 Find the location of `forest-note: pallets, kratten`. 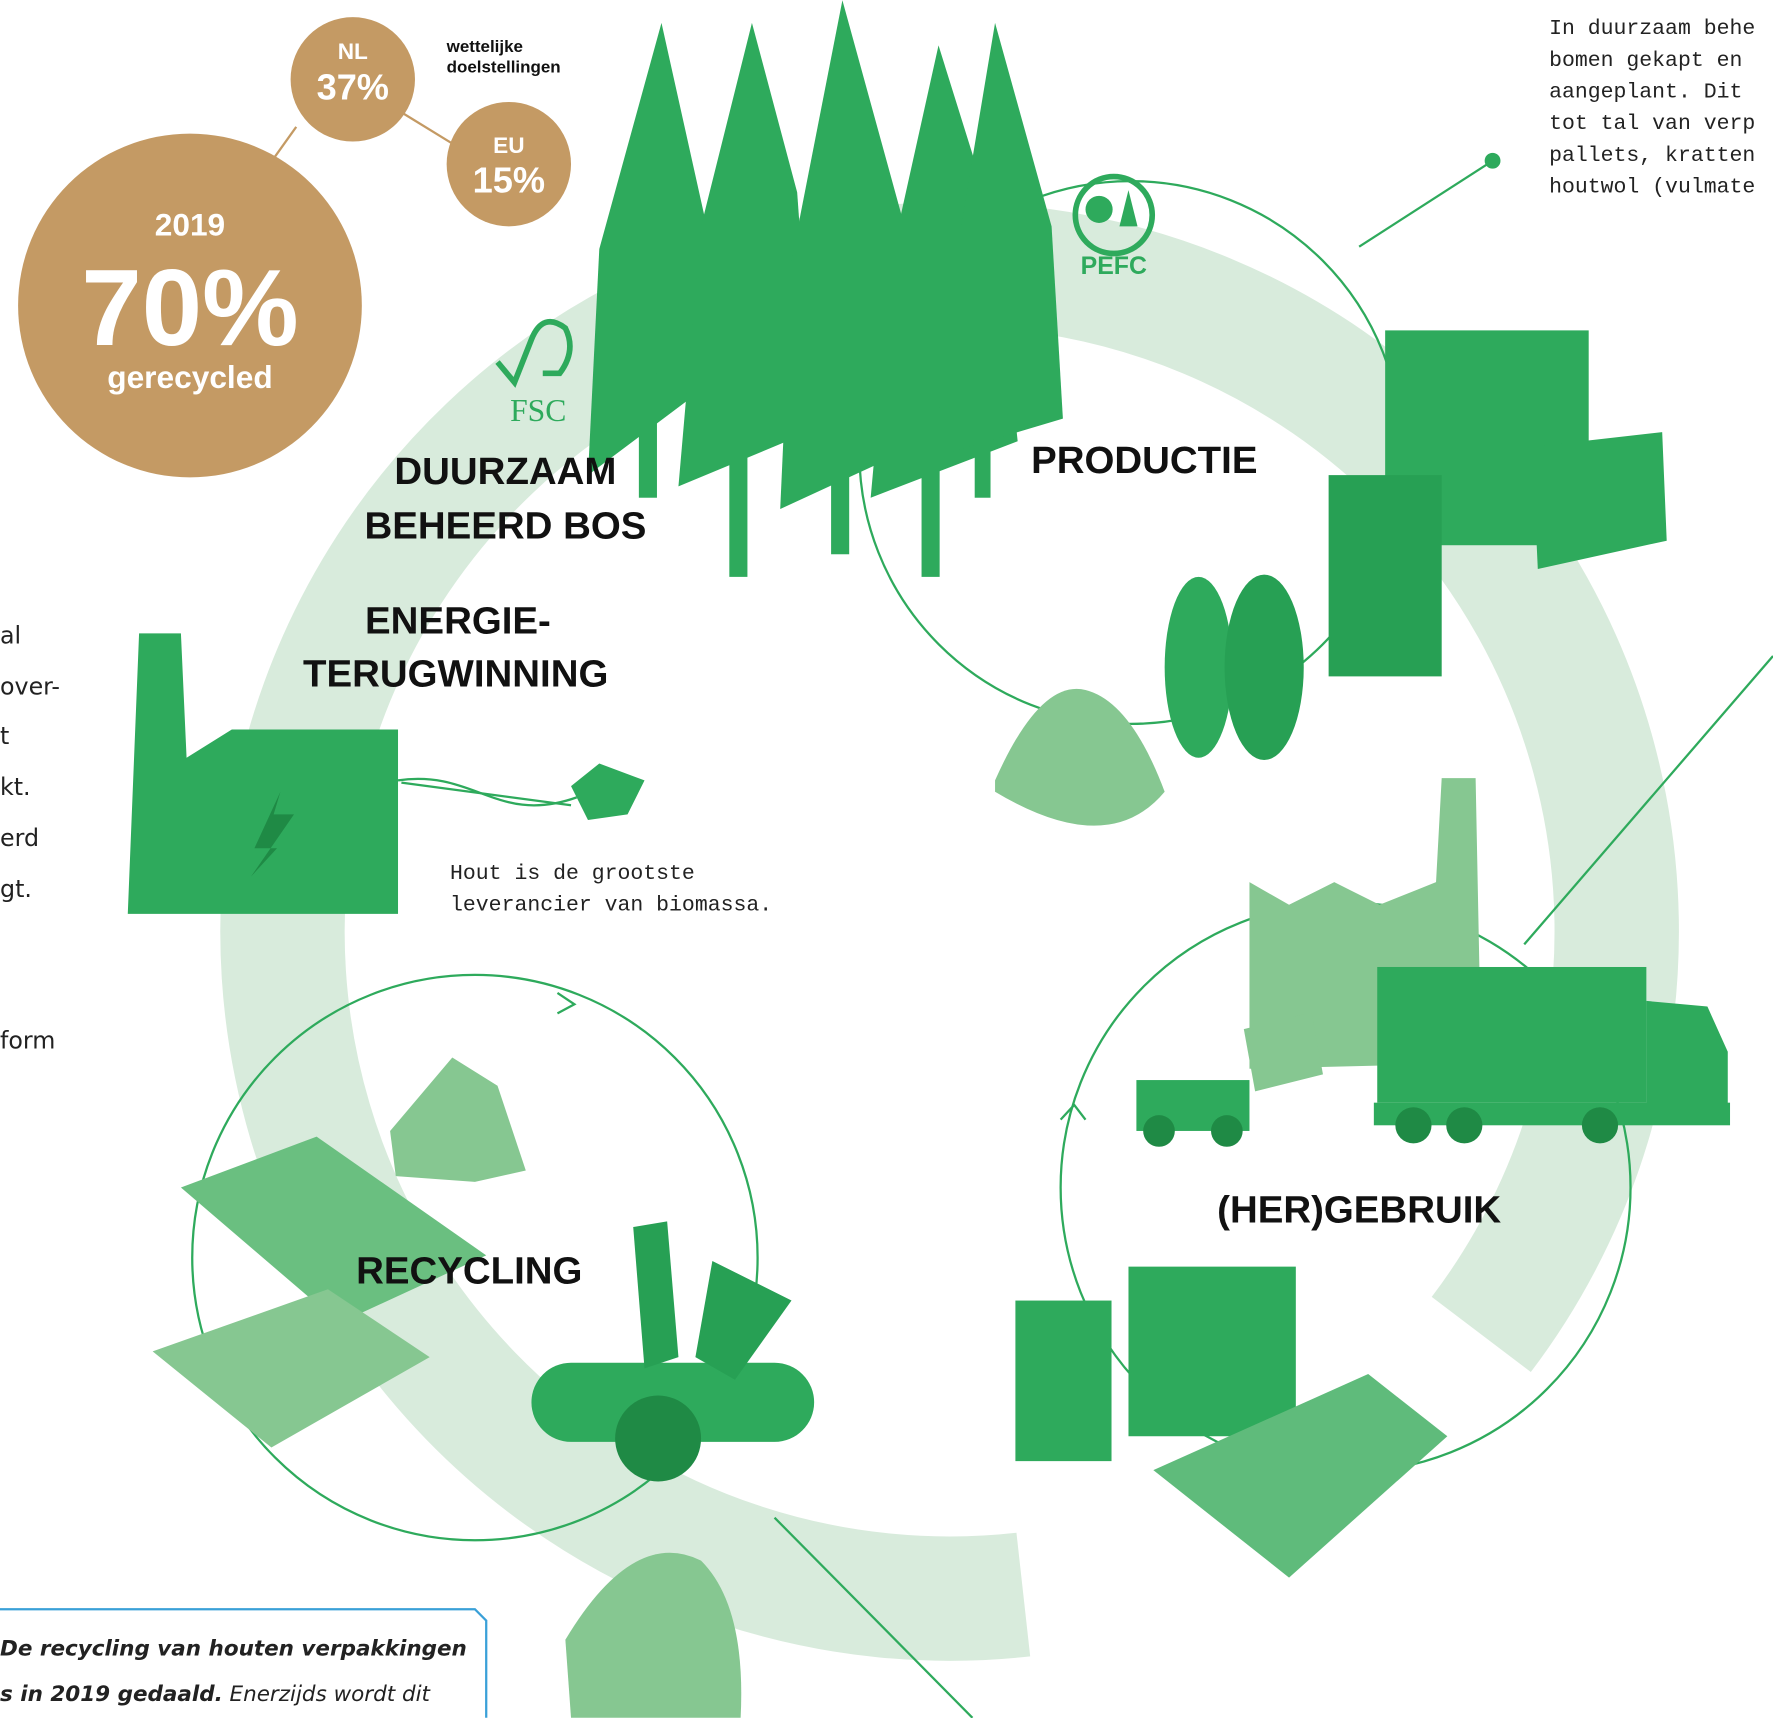

forest-note: pallets, kratten is located at coordinates (1652, 156).